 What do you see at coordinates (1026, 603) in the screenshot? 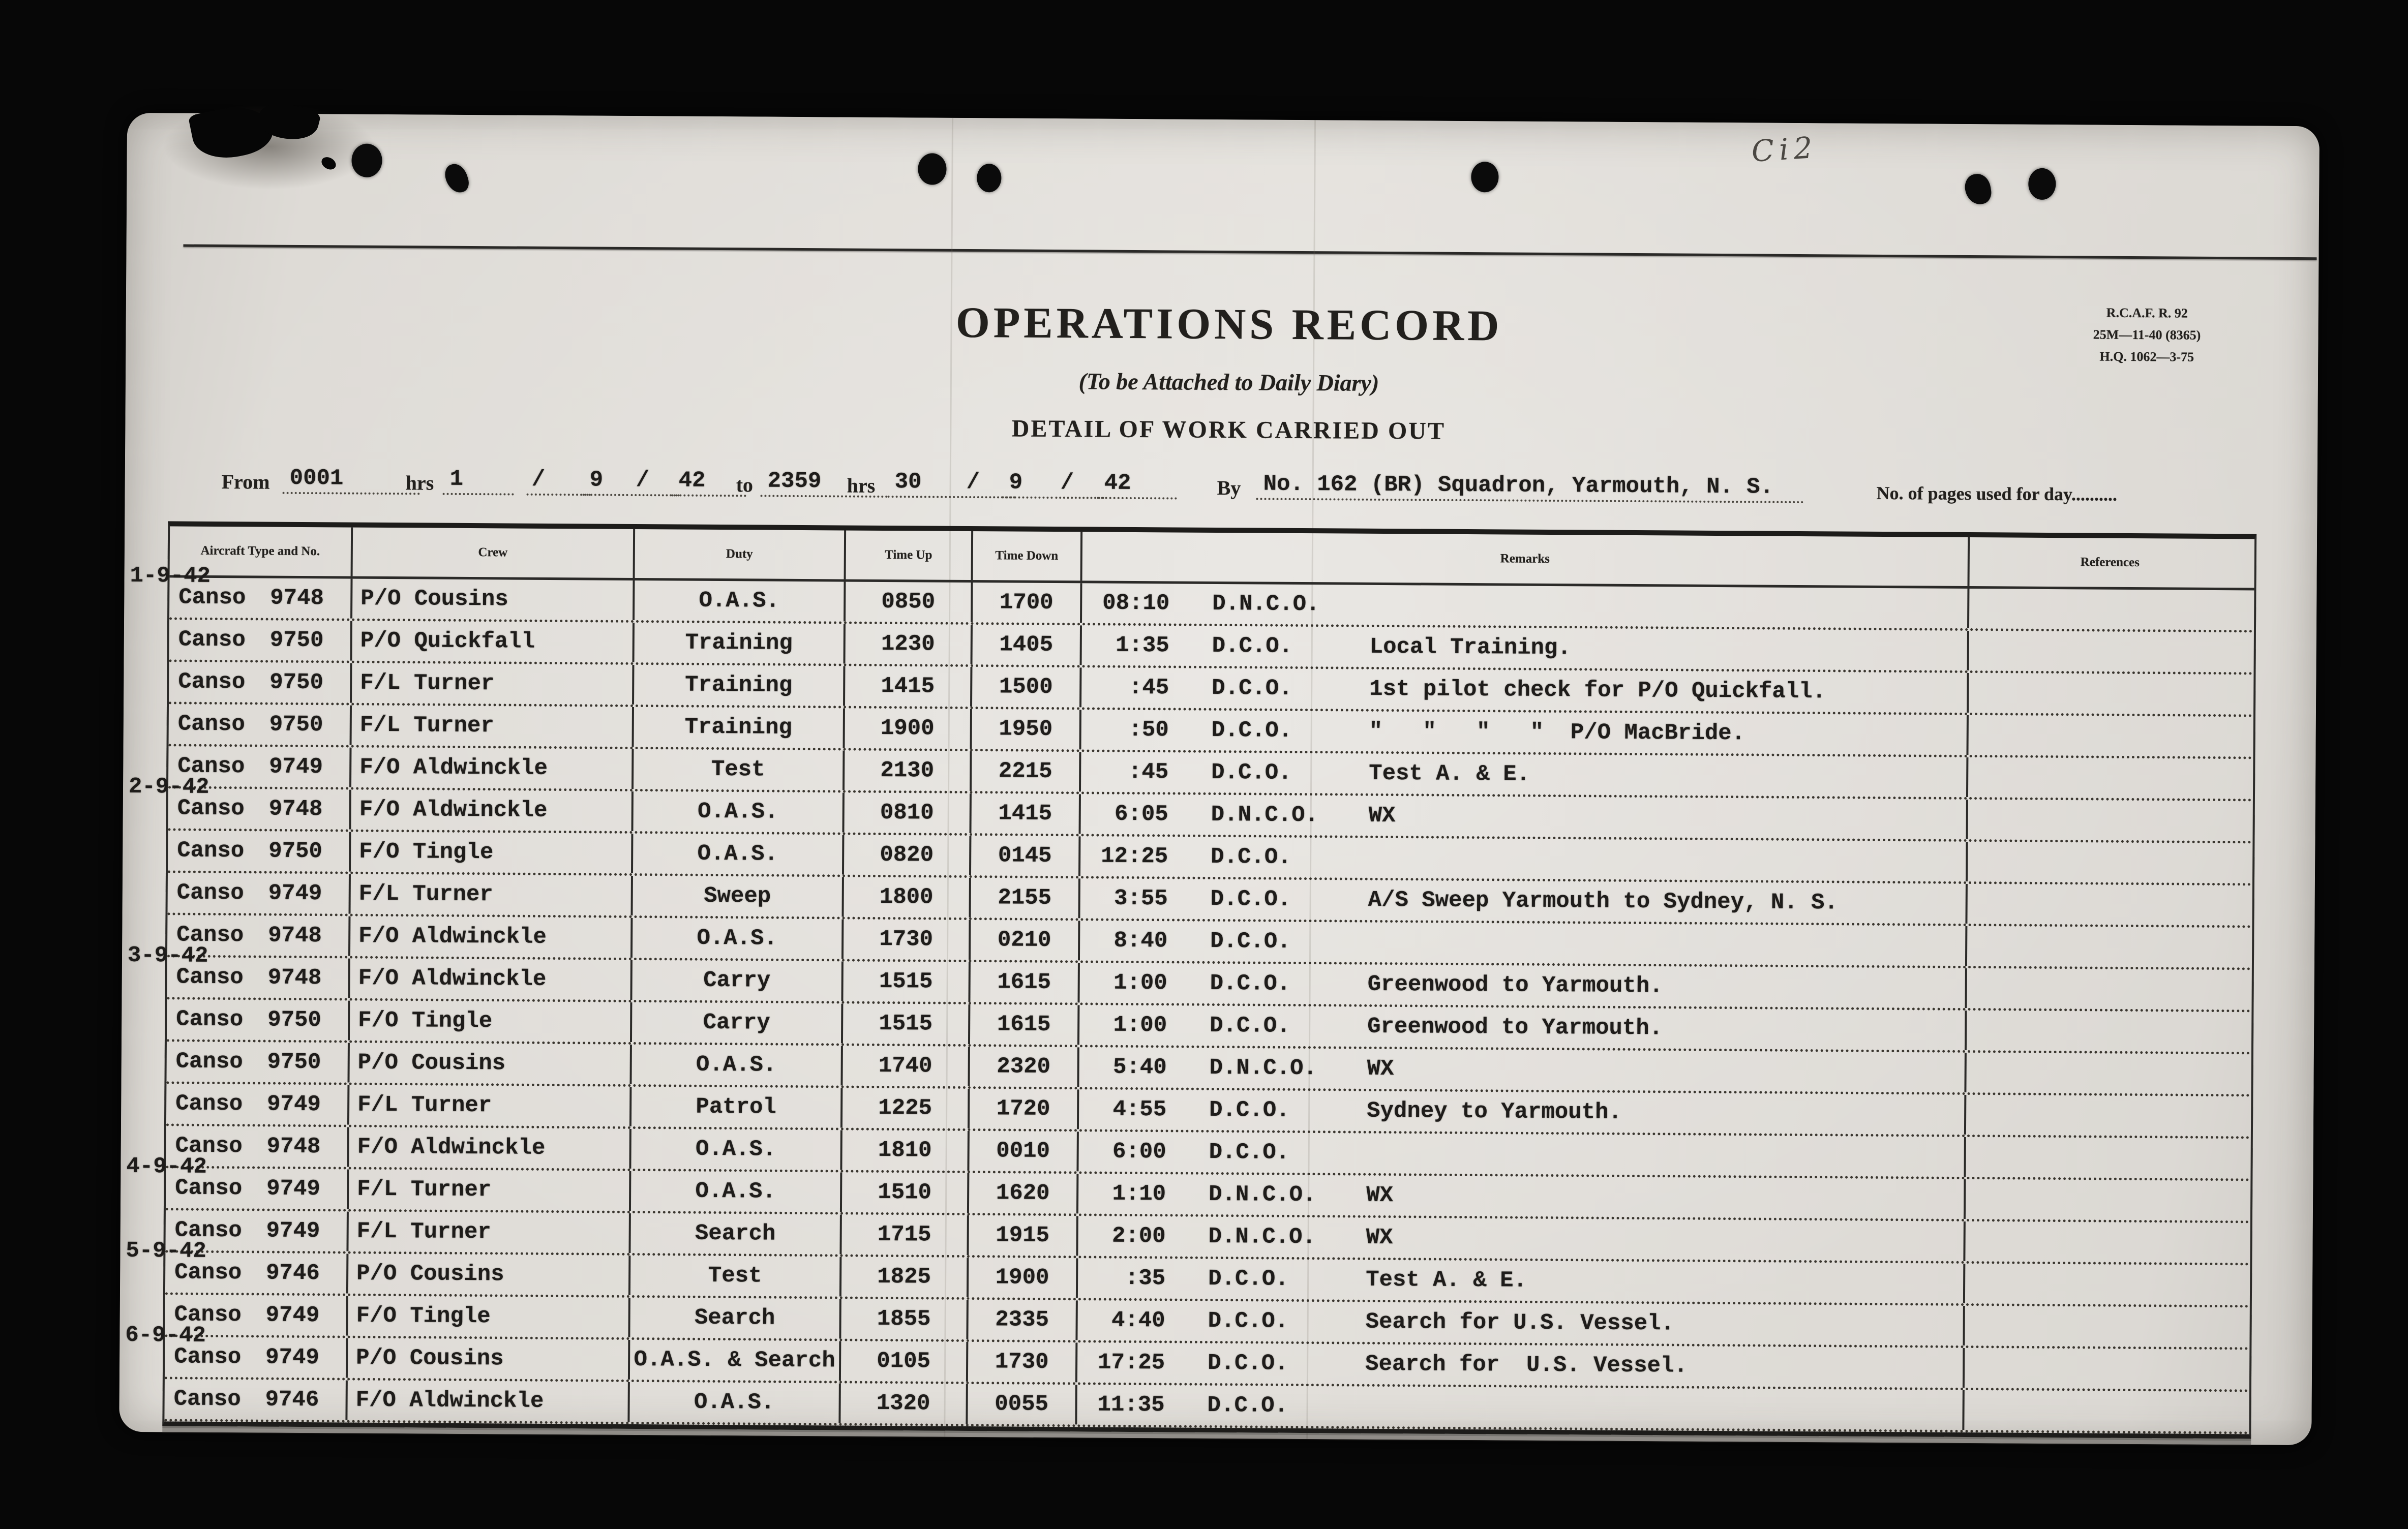
I see `time-down-value: 1700` at bounding box center [1026, 603].